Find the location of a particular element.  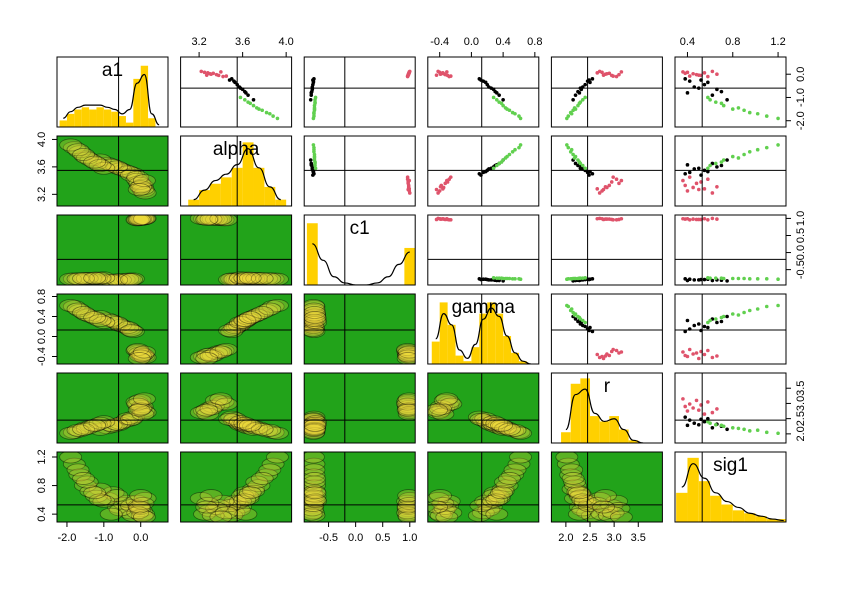

y-tick-label: 3.0 is located at coordinates (801, 403).